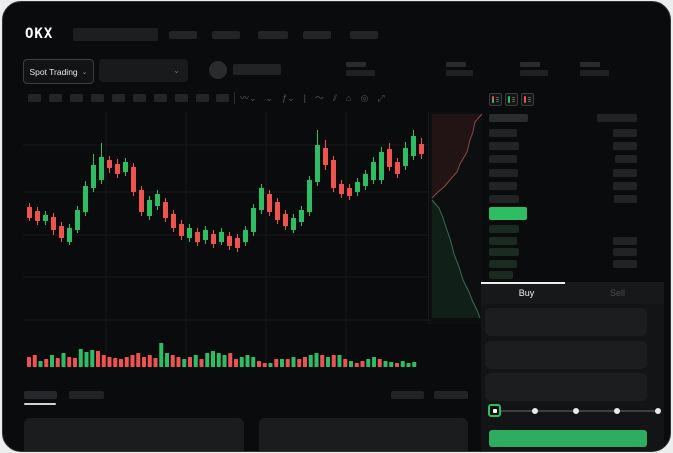 This screenshot has width=673, height=453. I want to click on ticker-skeleton, so click(115, 34).